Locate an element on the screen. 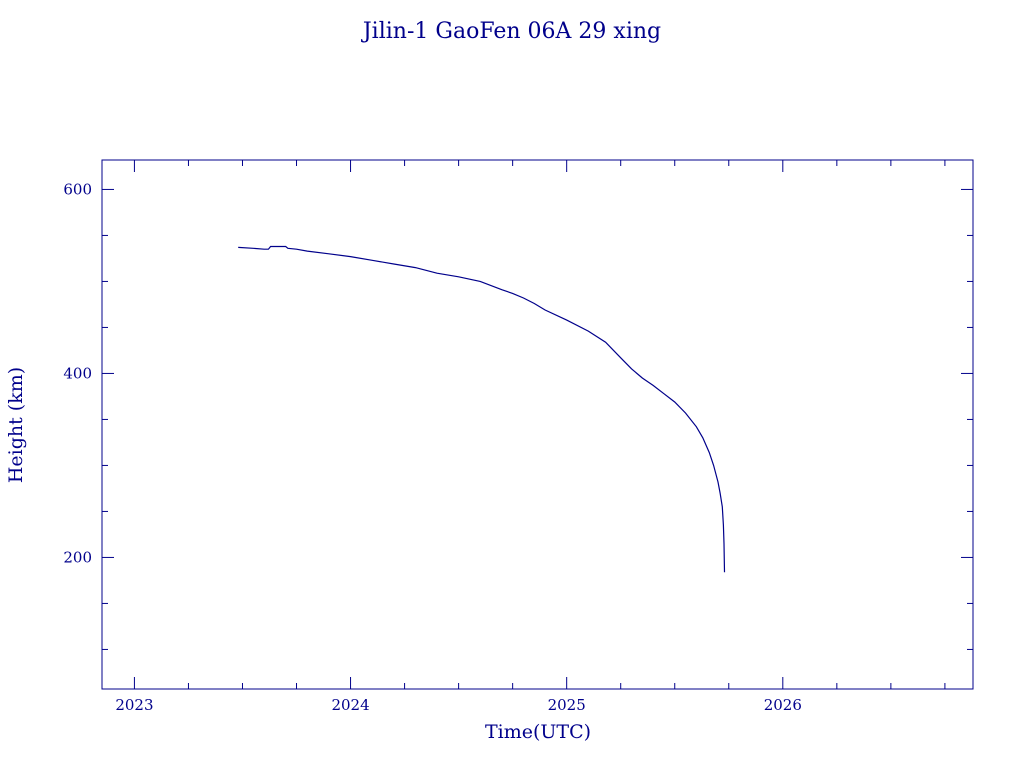 The image size is (1024, 768). y-tick-label: 200 is located at coordinates (77, 557).